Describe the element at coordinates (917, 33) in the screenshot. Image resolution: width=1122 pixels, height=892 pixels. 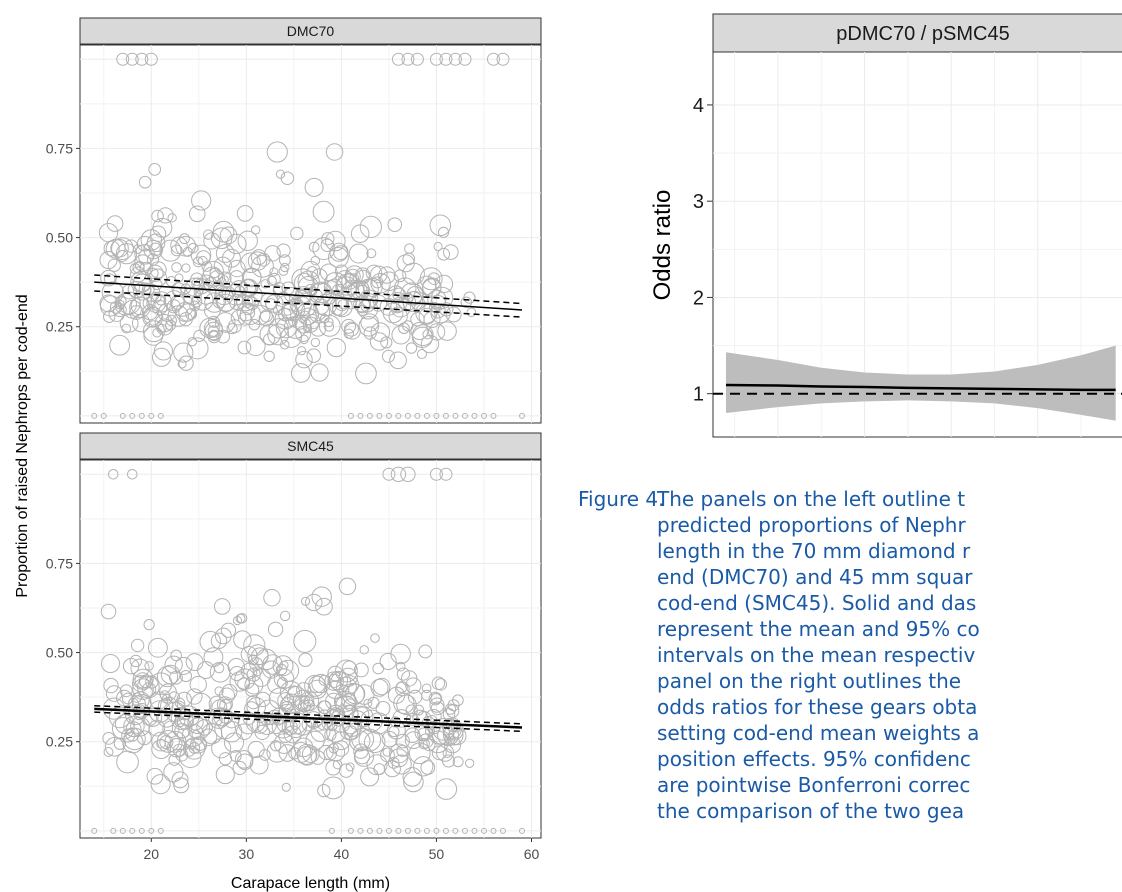
I see `strip-odds-ratio` at that location.